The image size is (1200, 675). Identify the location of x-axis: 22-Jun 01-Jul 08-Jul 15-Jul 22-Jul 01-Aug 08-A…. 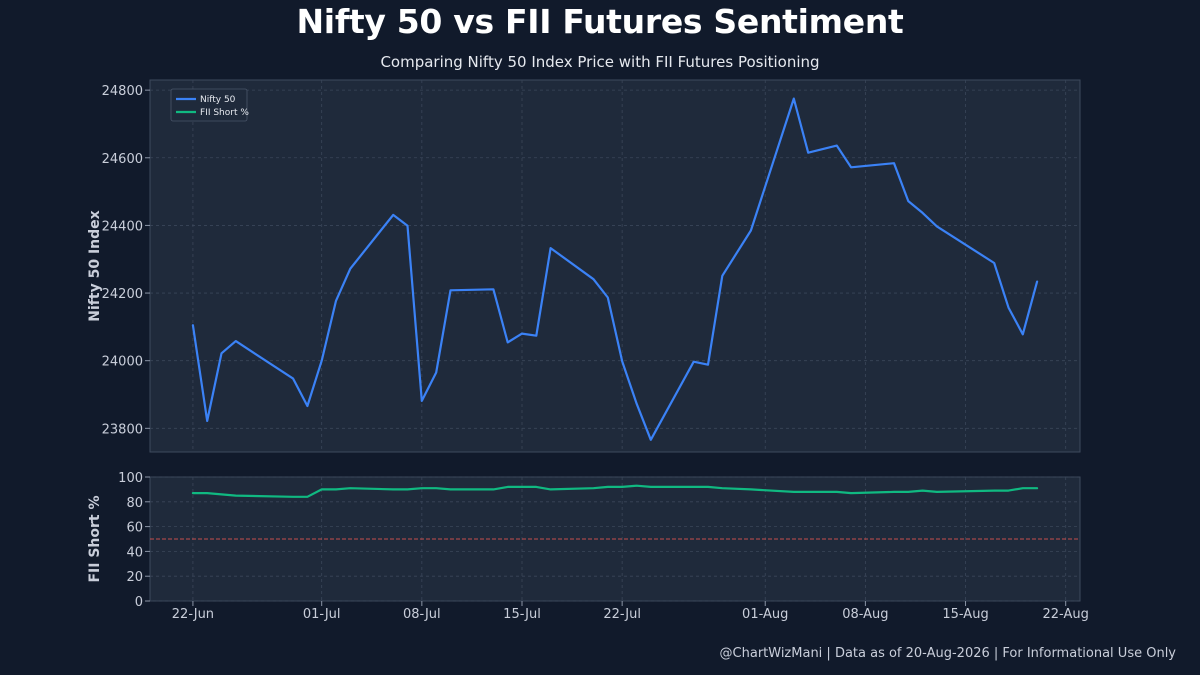
(630, 611).